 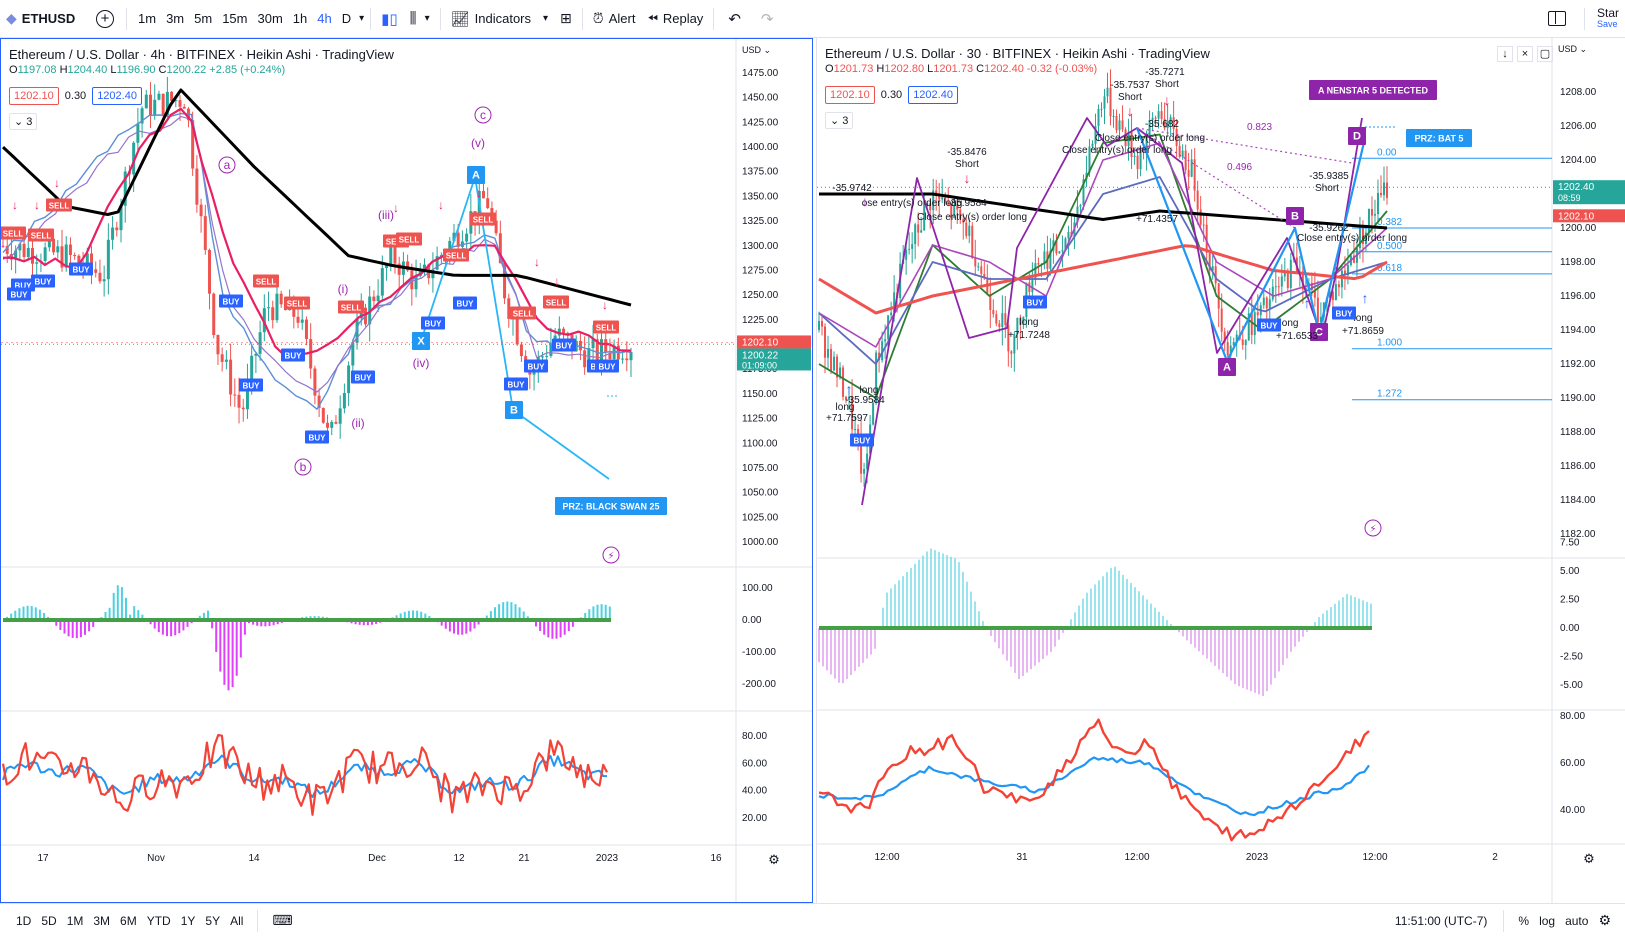 What do you see at coordinates (1578, 228) in the screenshot?
I see `price-tick-label: 1200.00` at bounding box center [1578, 228].